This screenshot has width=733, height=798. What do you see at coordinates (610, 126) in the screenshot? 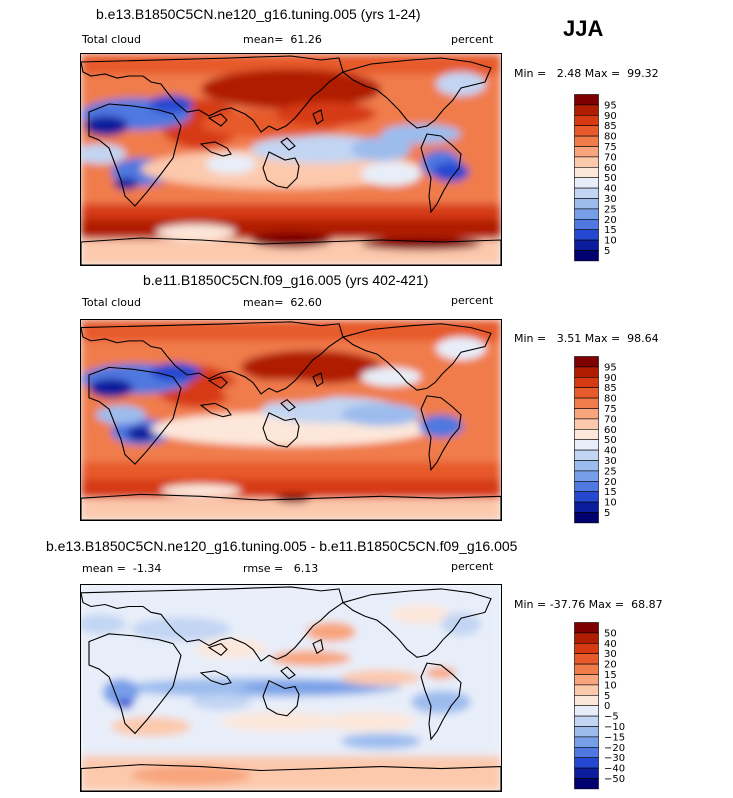
I see `colorbar-tick-label: 85` at bounding box center [610, 126].